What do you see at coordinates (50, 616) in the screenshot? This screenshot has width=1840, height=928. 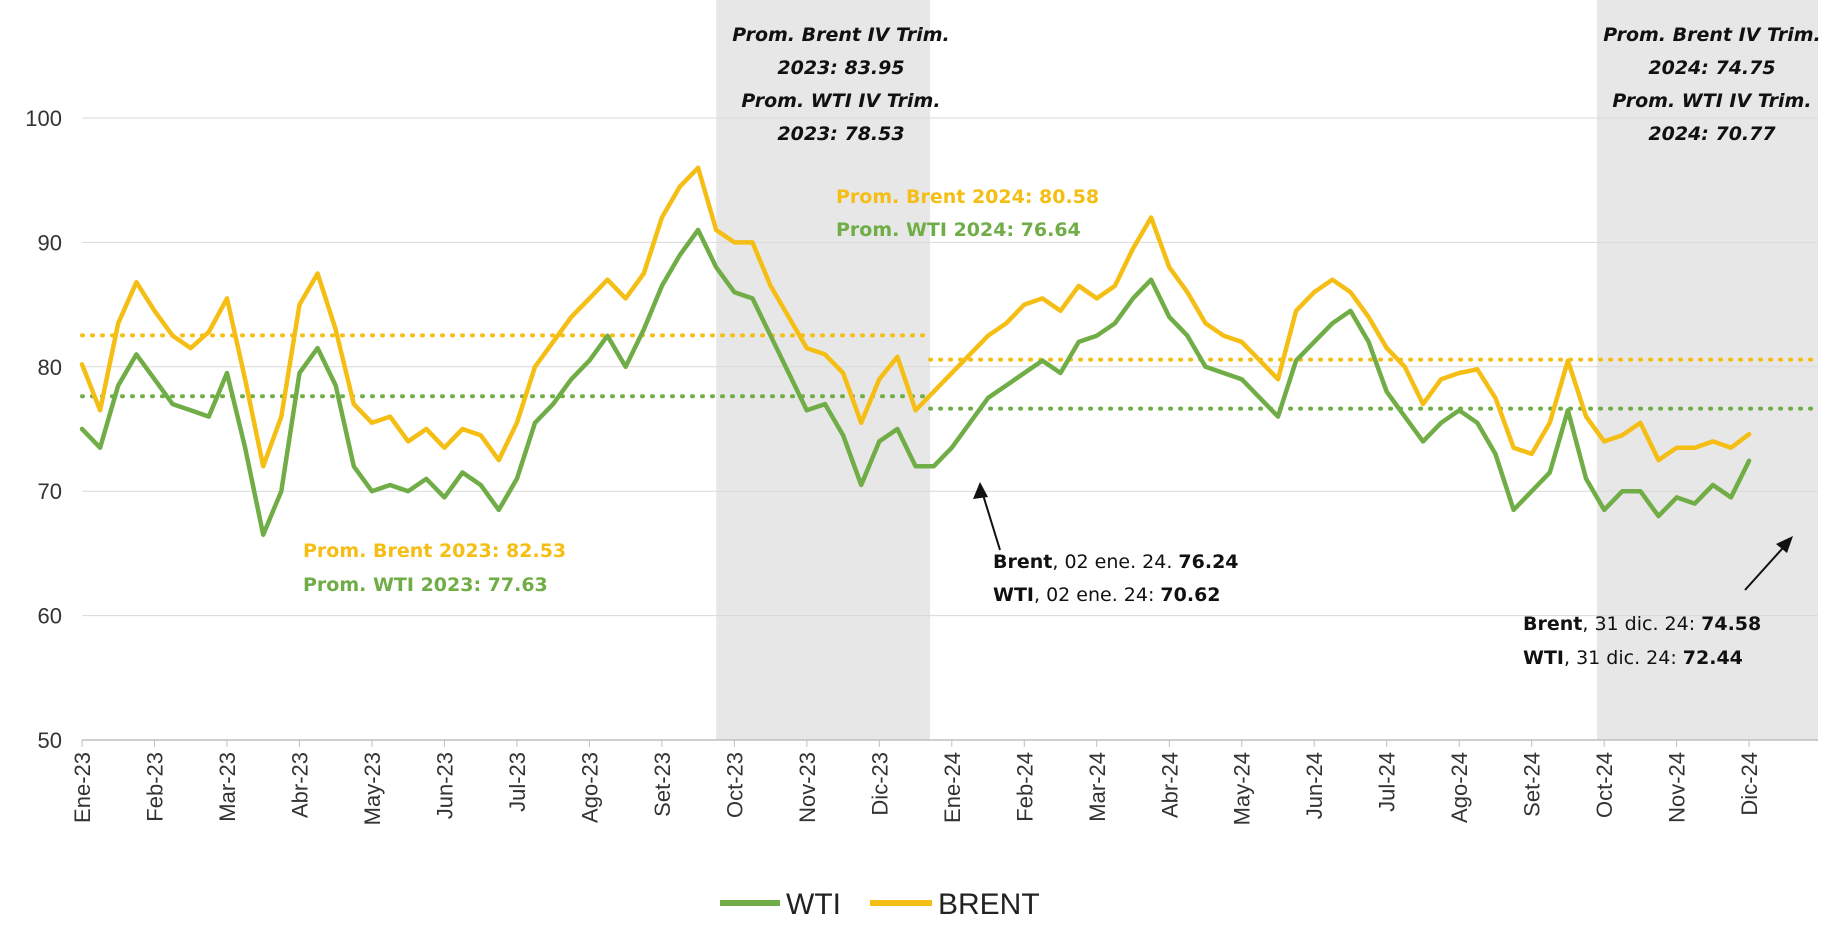 I see `y-tick-label-60: 60` at bounding box center [50, 616].